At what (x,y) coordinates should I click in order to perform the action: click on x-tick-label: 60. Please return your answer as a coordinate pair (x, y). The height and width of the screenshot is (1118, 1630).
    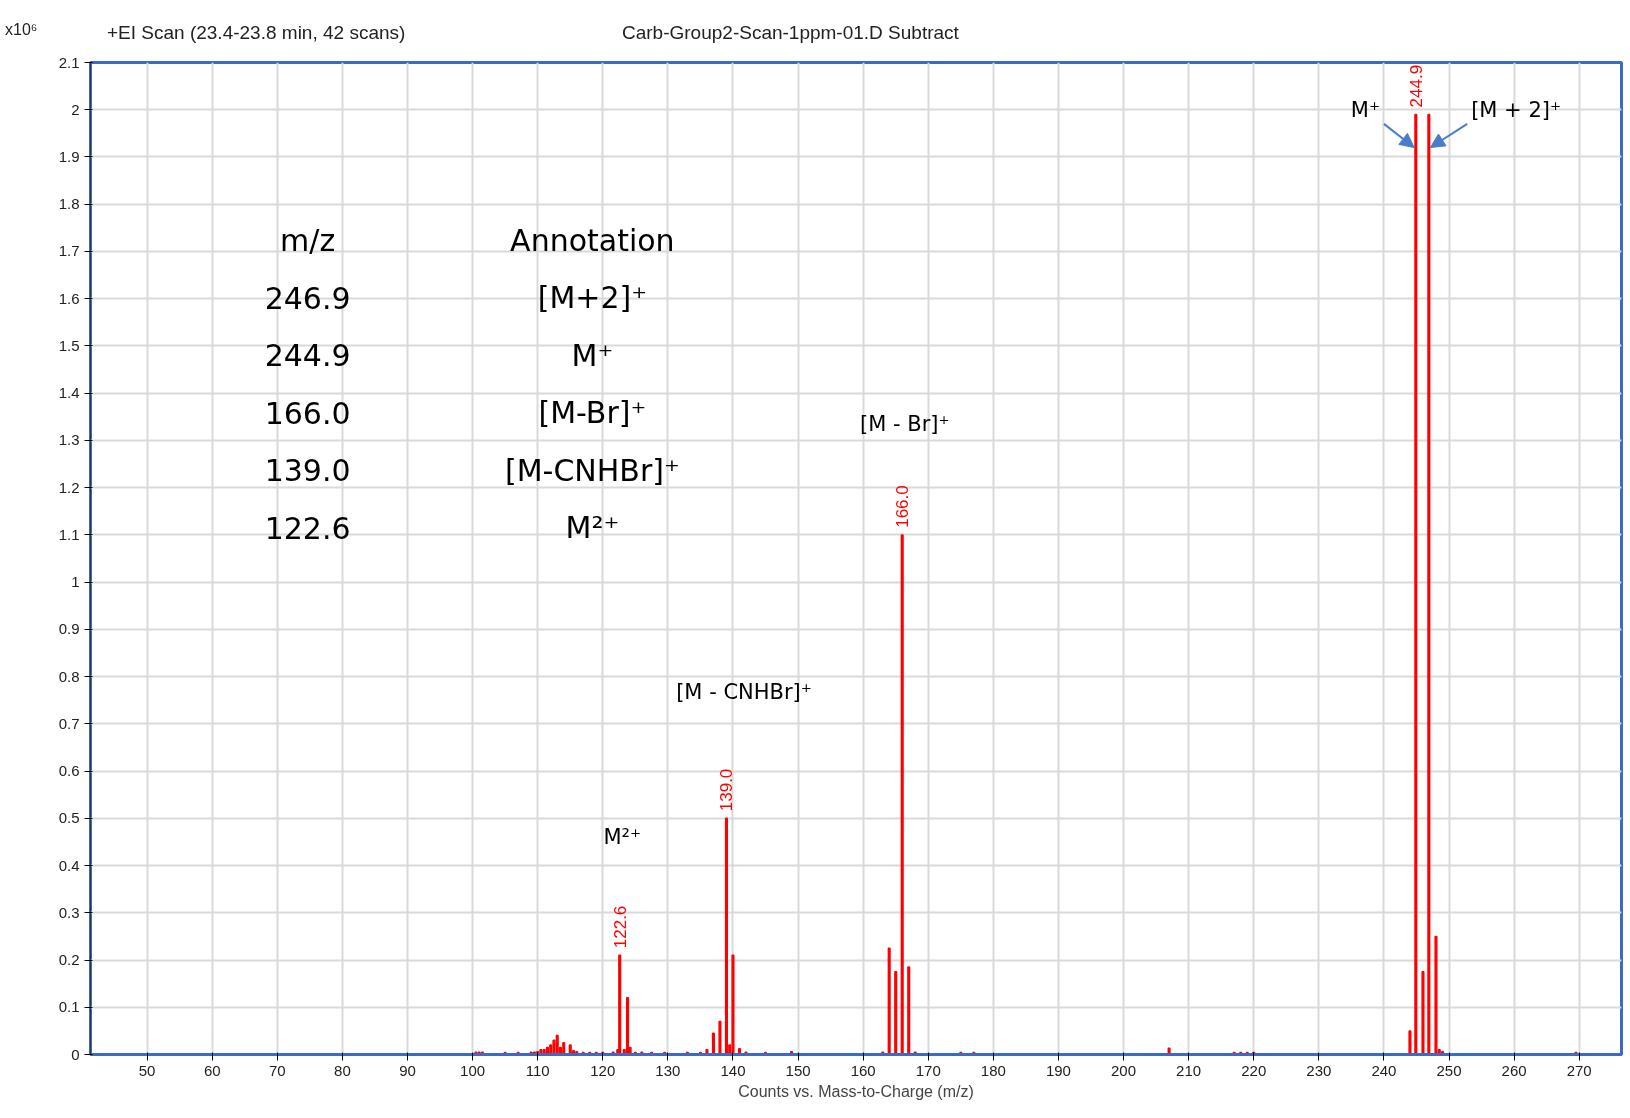
    Looking at the image, I should click on (212, 1070).